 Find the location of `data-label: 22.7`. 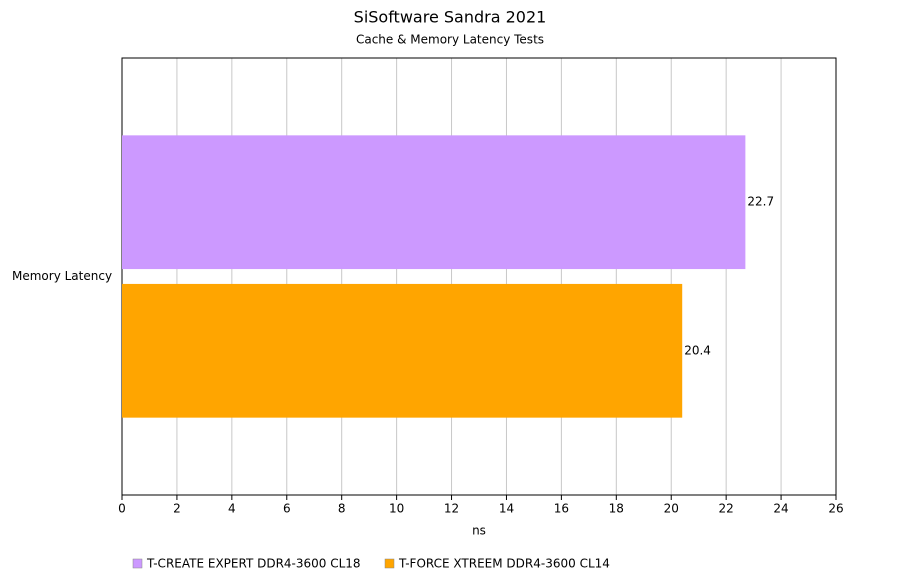

data-label: 22.7 is located at coordinates (760, 202).